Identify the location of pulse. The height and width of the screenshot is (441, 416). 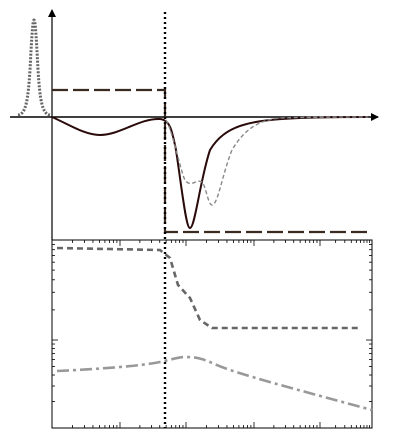
(34, 67).